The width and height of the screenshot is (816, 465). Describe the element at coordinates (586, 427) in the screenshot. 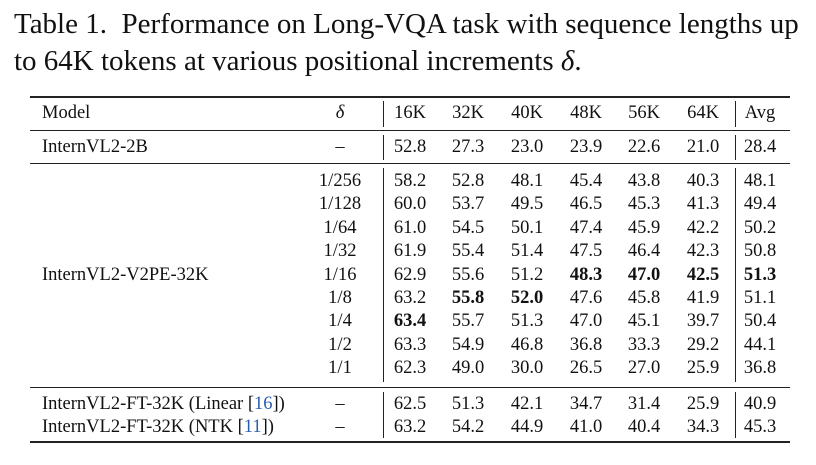

I see `cell: 41.0` at that location.